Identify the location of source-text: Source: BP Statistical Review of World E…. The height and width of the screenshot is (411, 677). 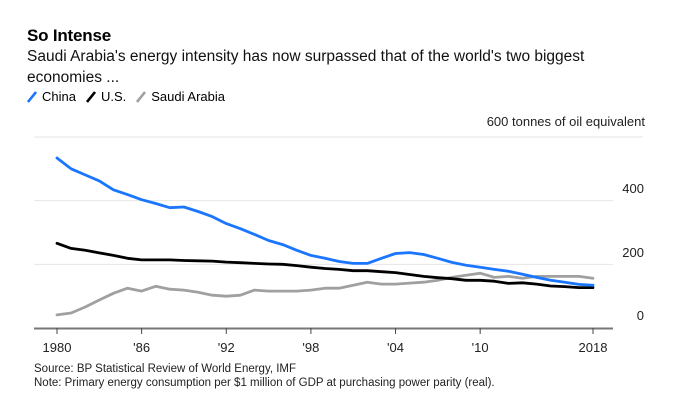
(165, 369).